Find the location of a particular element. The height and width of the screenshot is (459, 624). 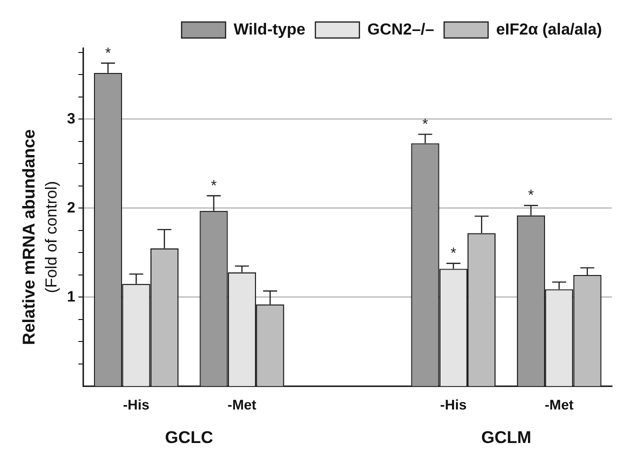

y-tick-label: 2 is located at coordinates (71, 207).